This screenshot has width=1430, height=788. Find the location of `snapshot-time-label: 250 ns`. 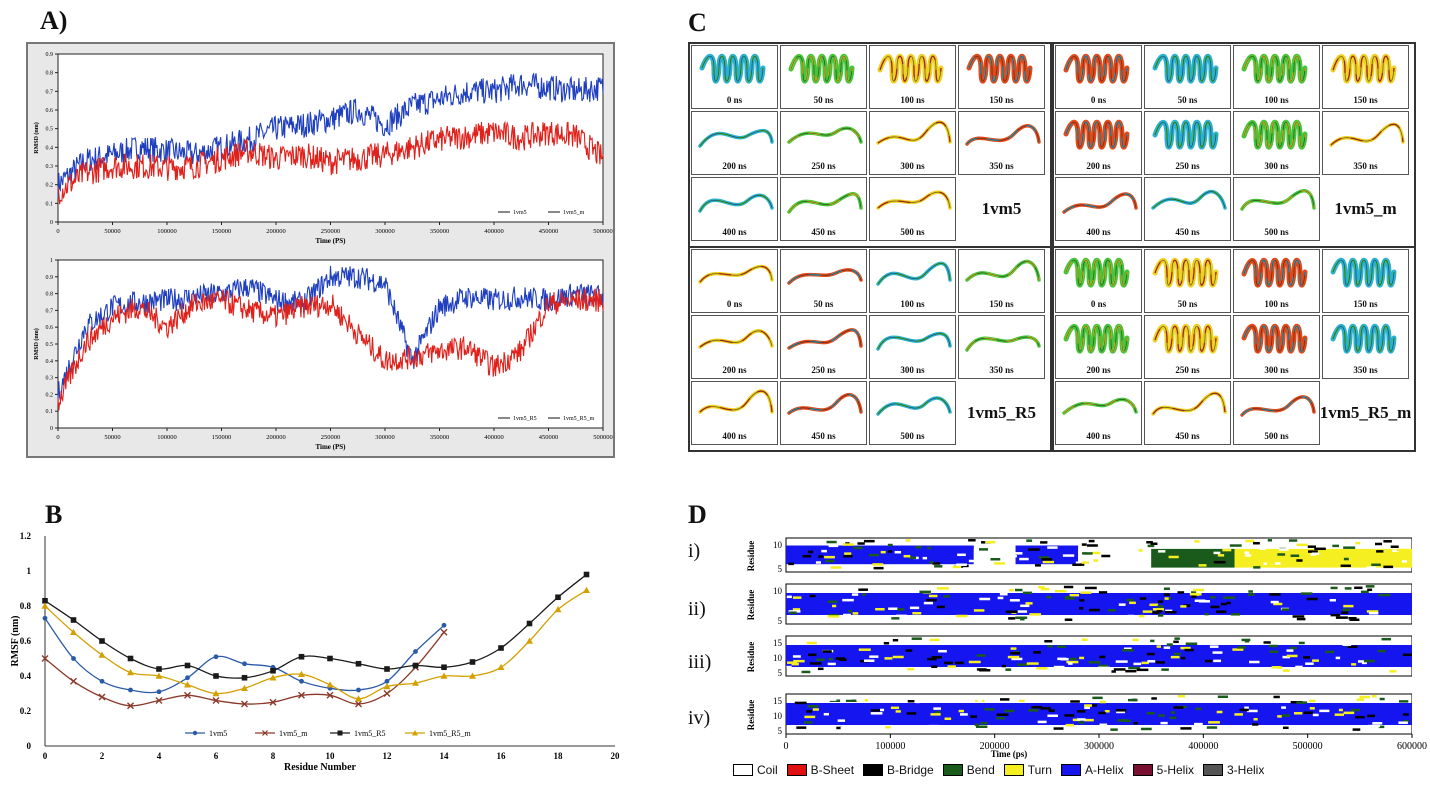

snapshot-time-label: 250 ns is located at coordinates (823, 370).